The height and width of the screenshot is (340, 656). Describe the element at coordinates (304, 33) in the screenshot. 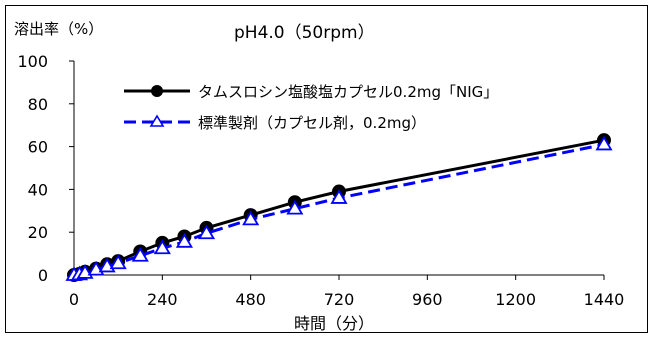

I see `chart-title: pH4.0（50rpm）` at that location.